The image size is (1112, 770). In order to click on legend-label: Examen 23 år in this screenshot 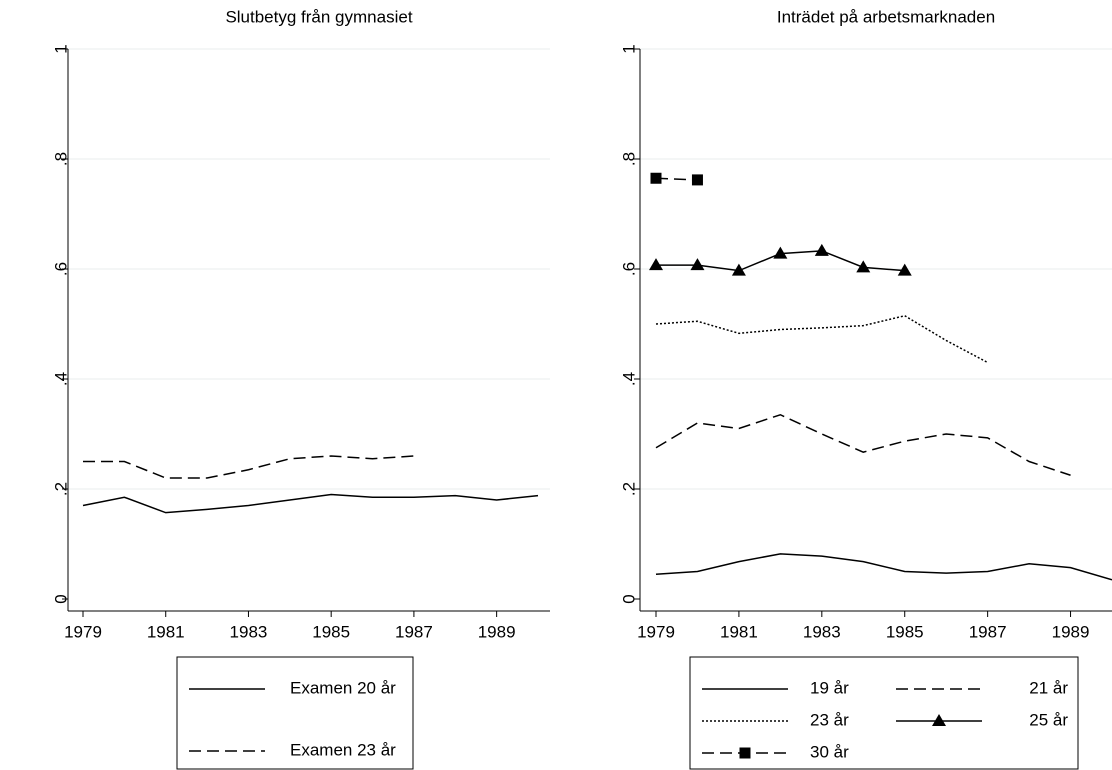, I will do `click(343, 749)`.